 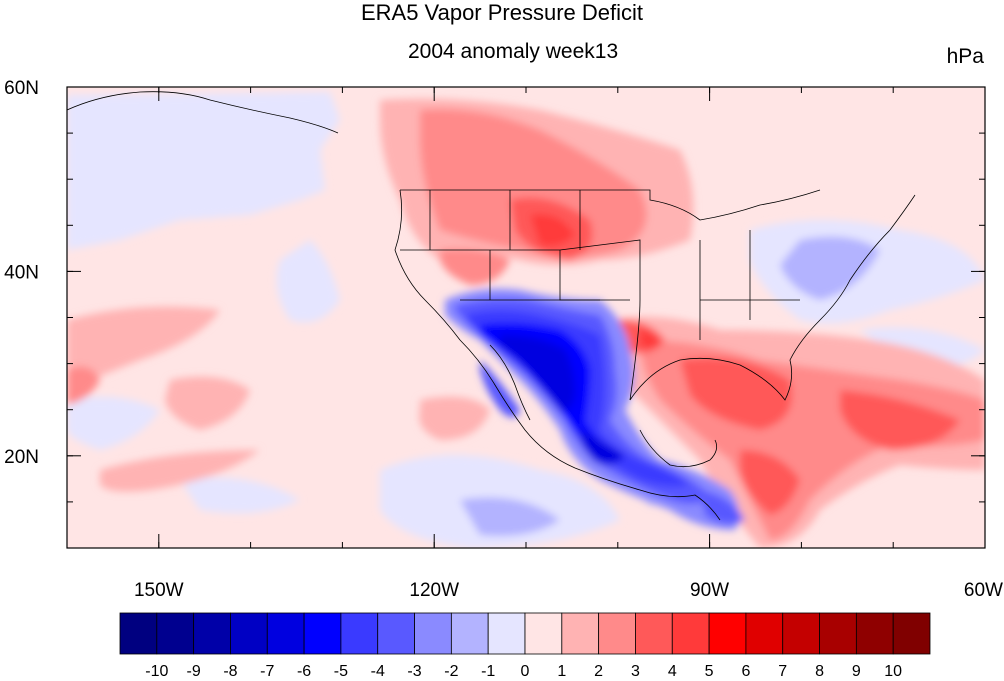 I want to click on x-tick-label: 60W, so click(x=983, y=590).